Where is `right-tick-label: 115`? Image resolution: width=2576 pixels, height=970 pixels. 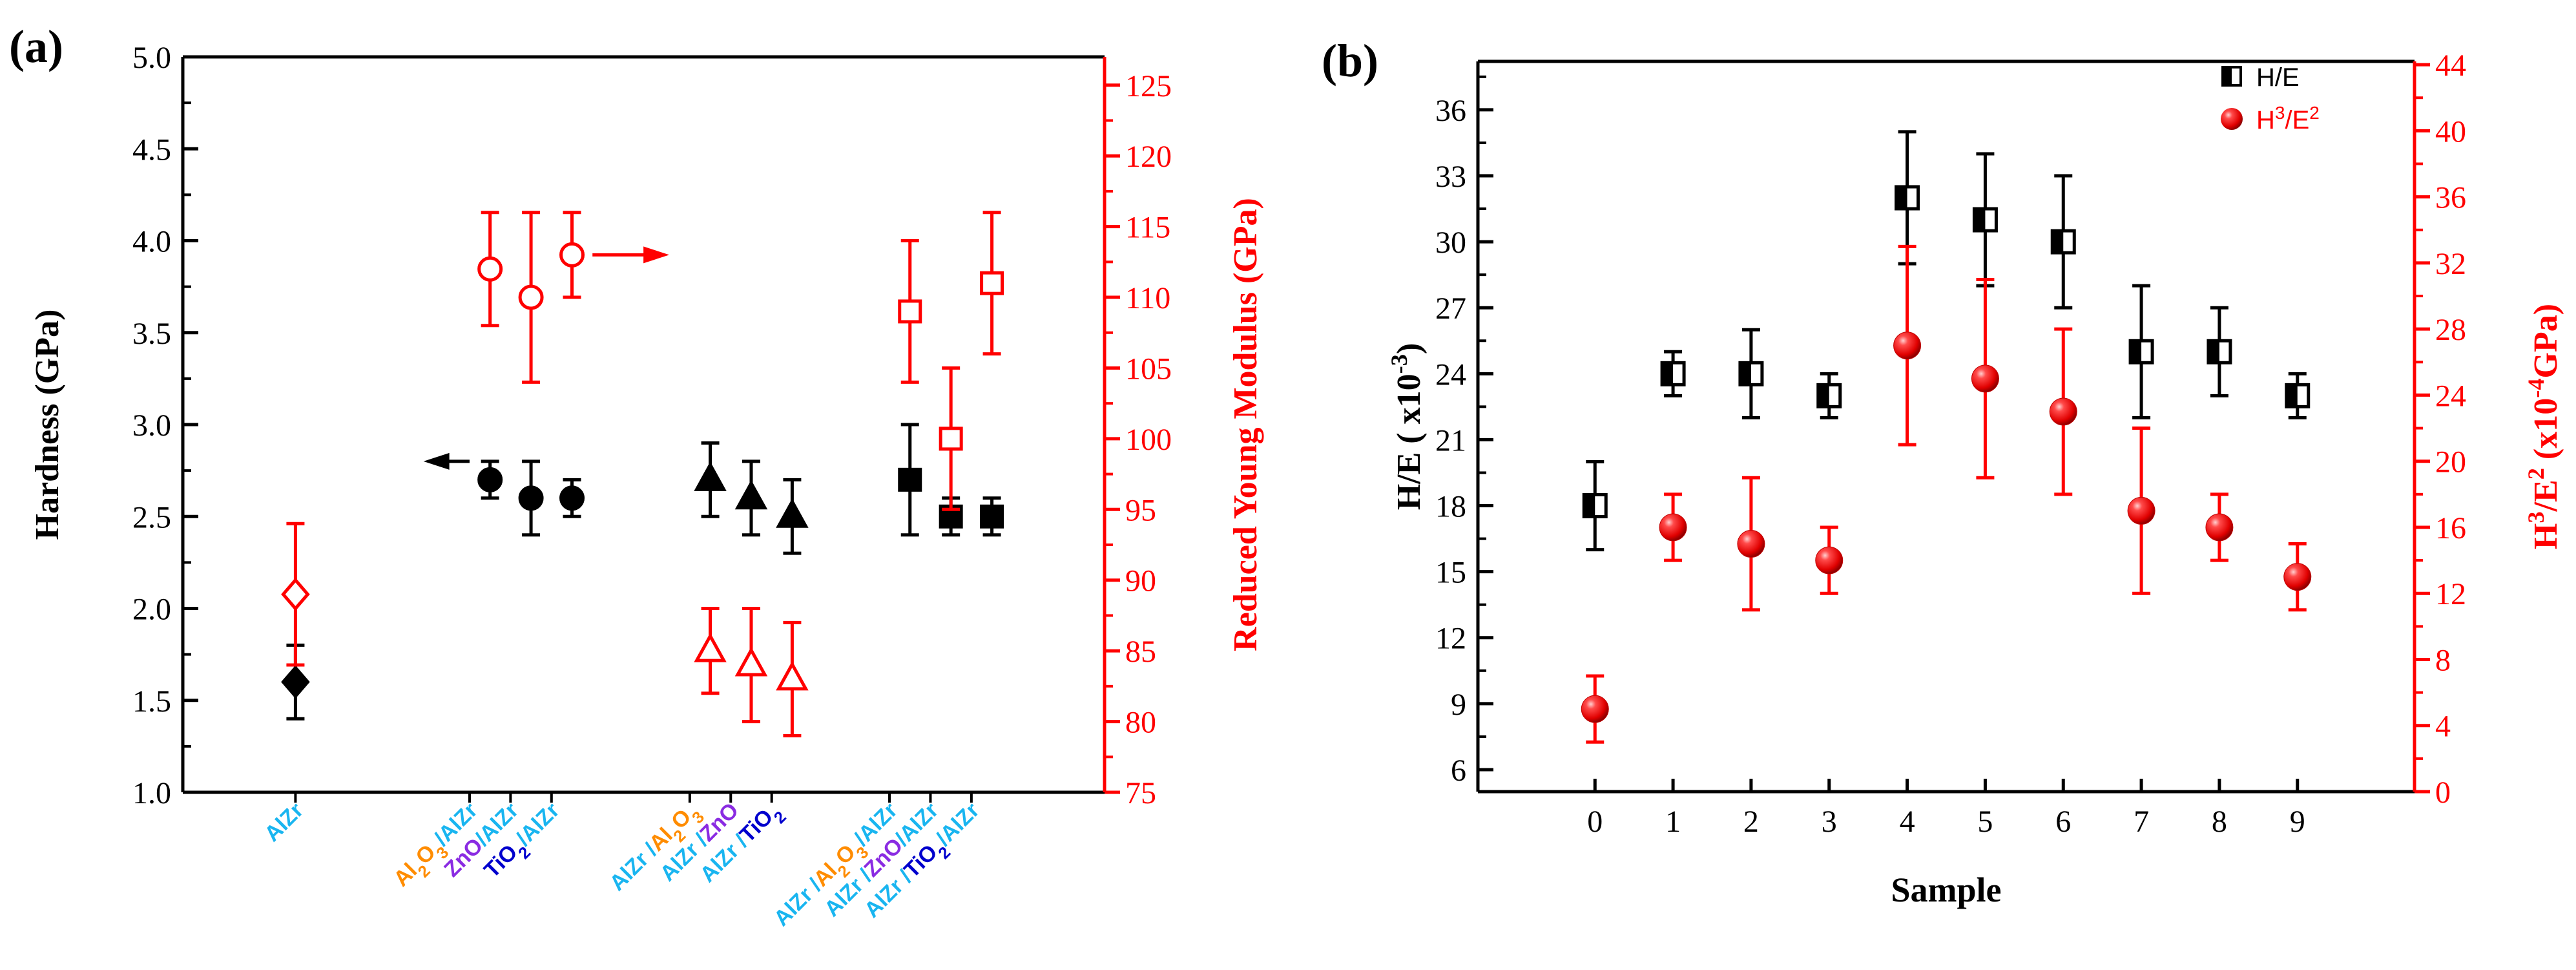
right-tick-label: 115 is located at coordinates (1147, 228).